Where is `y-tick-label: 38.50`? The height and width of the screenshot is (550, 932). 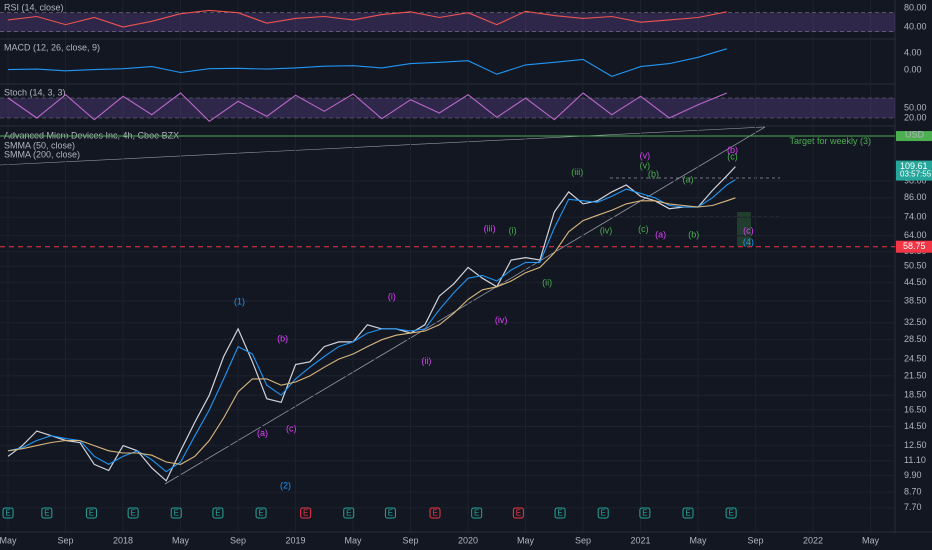
y-tick-label: 38.50 is located at coordinates (915, 300).